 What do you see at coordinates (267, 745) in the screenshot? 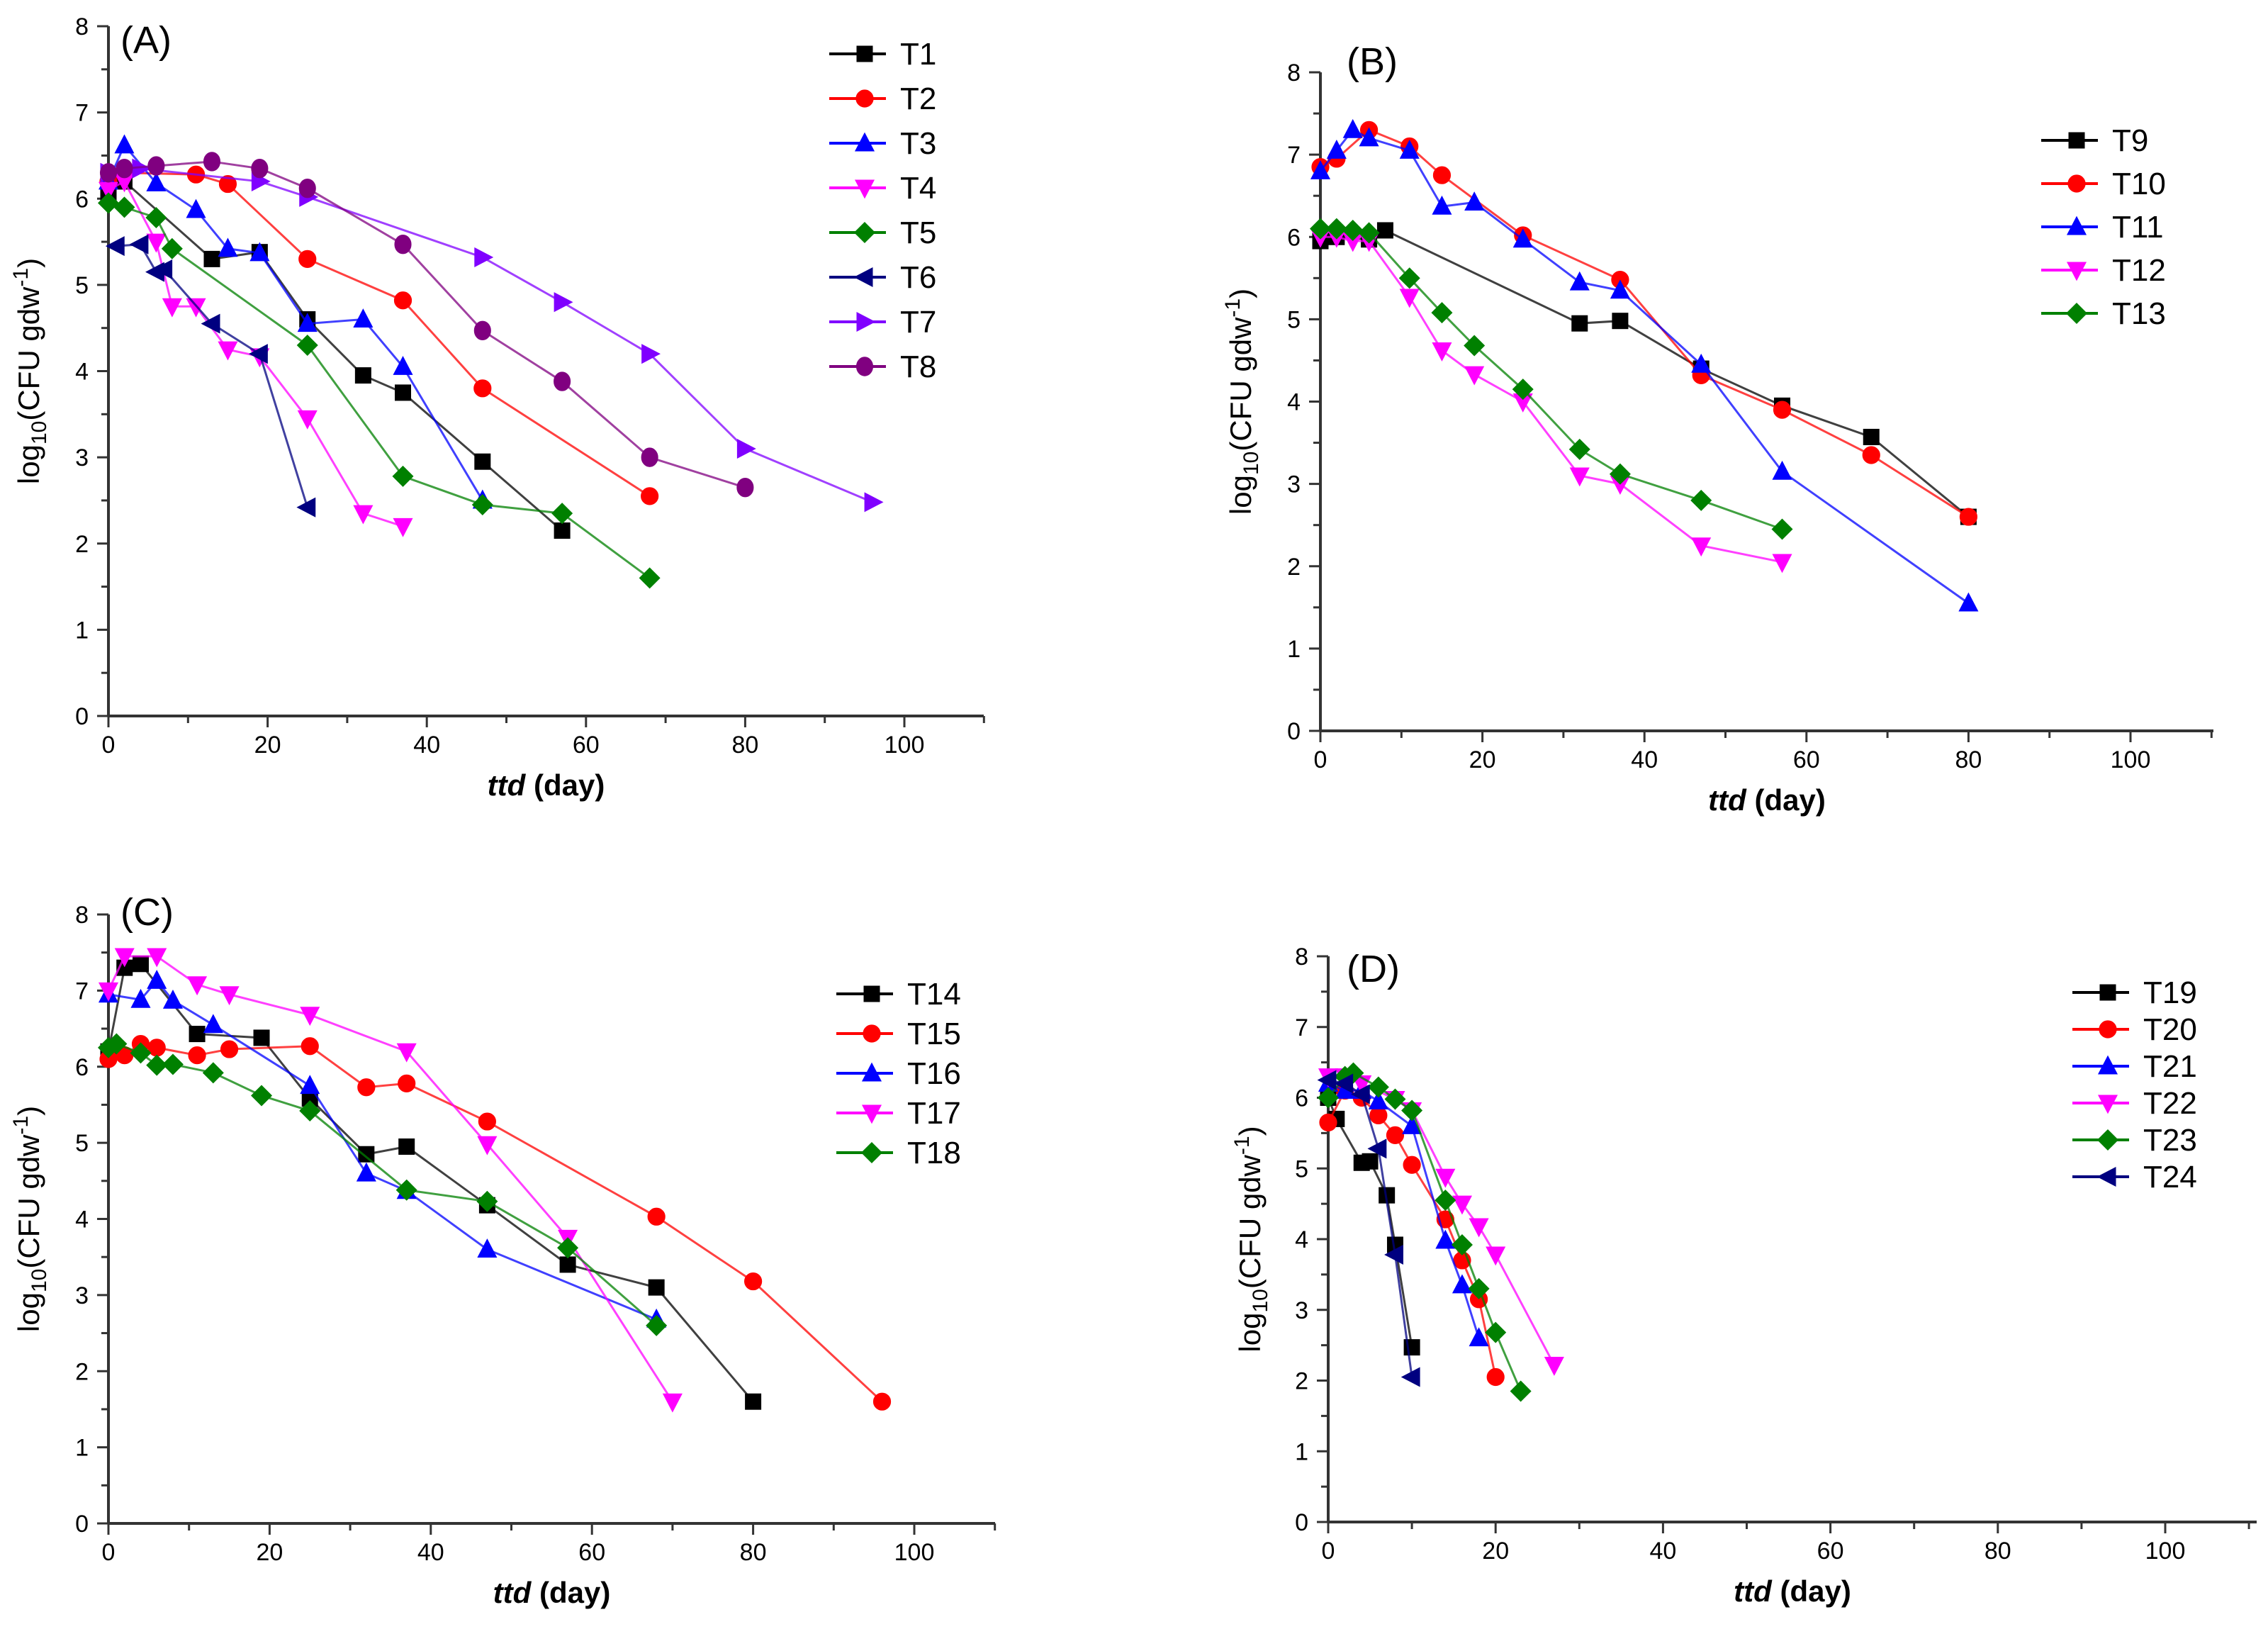
I see `x-tick-label: 20` at bounding box center [267, 745].